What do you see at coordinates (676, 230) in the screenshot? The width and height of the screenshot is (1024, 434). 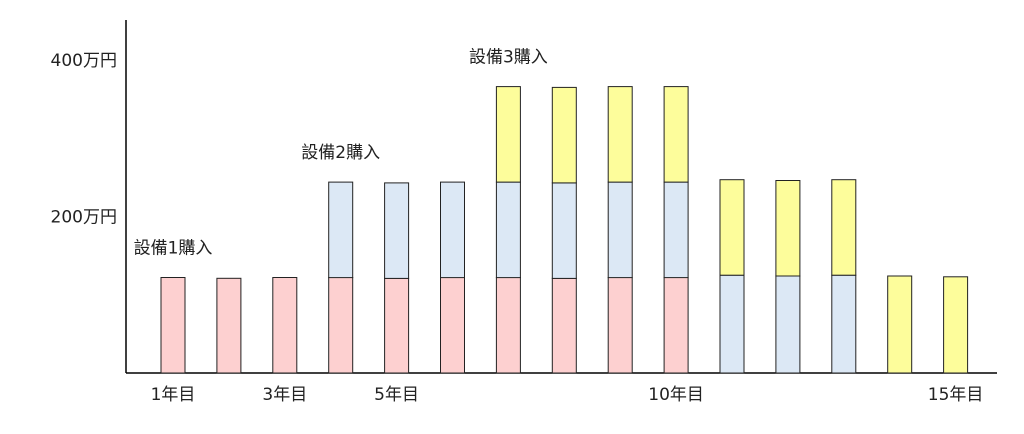 I see `bar-segment-year10-series2` at bounding box center [676, 230].